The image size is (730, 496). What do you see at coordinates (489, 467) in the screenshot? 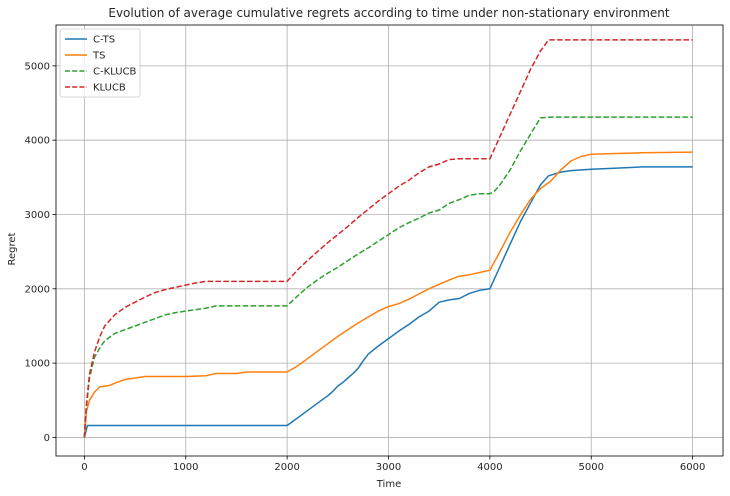
I see `x-tick-label: 4000` at bounding box center [489, 467].